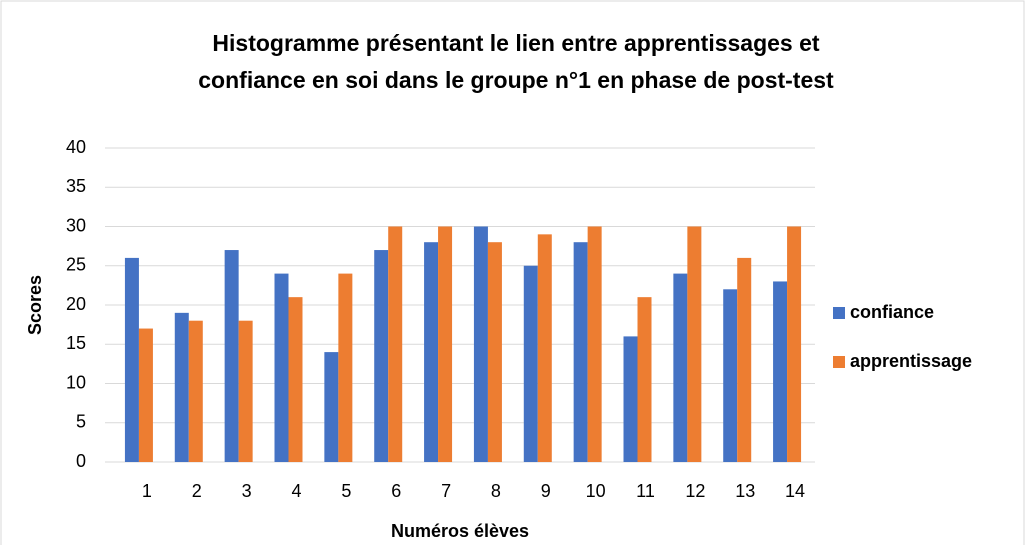  What do you see at coordinates (147, 491) in the screenshot?
I see `x-tick-label: 1` at bounding box center [147, 491].